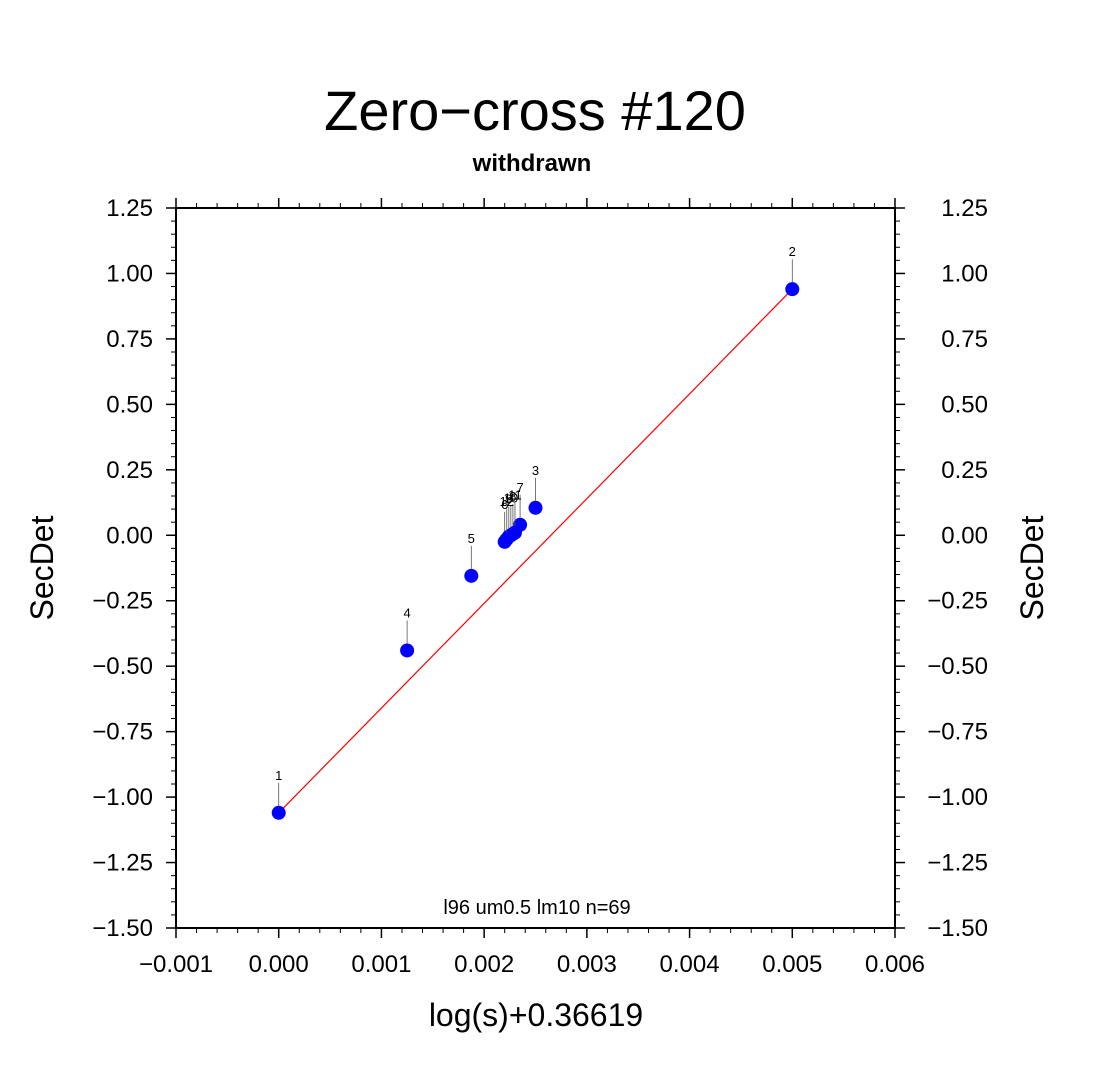 The height and width of the screenshot is (1070, 1100). Describe the element at coordinates (957, 863) in the screenshot. I see `y-tick-label-right: −1.25` at that location.